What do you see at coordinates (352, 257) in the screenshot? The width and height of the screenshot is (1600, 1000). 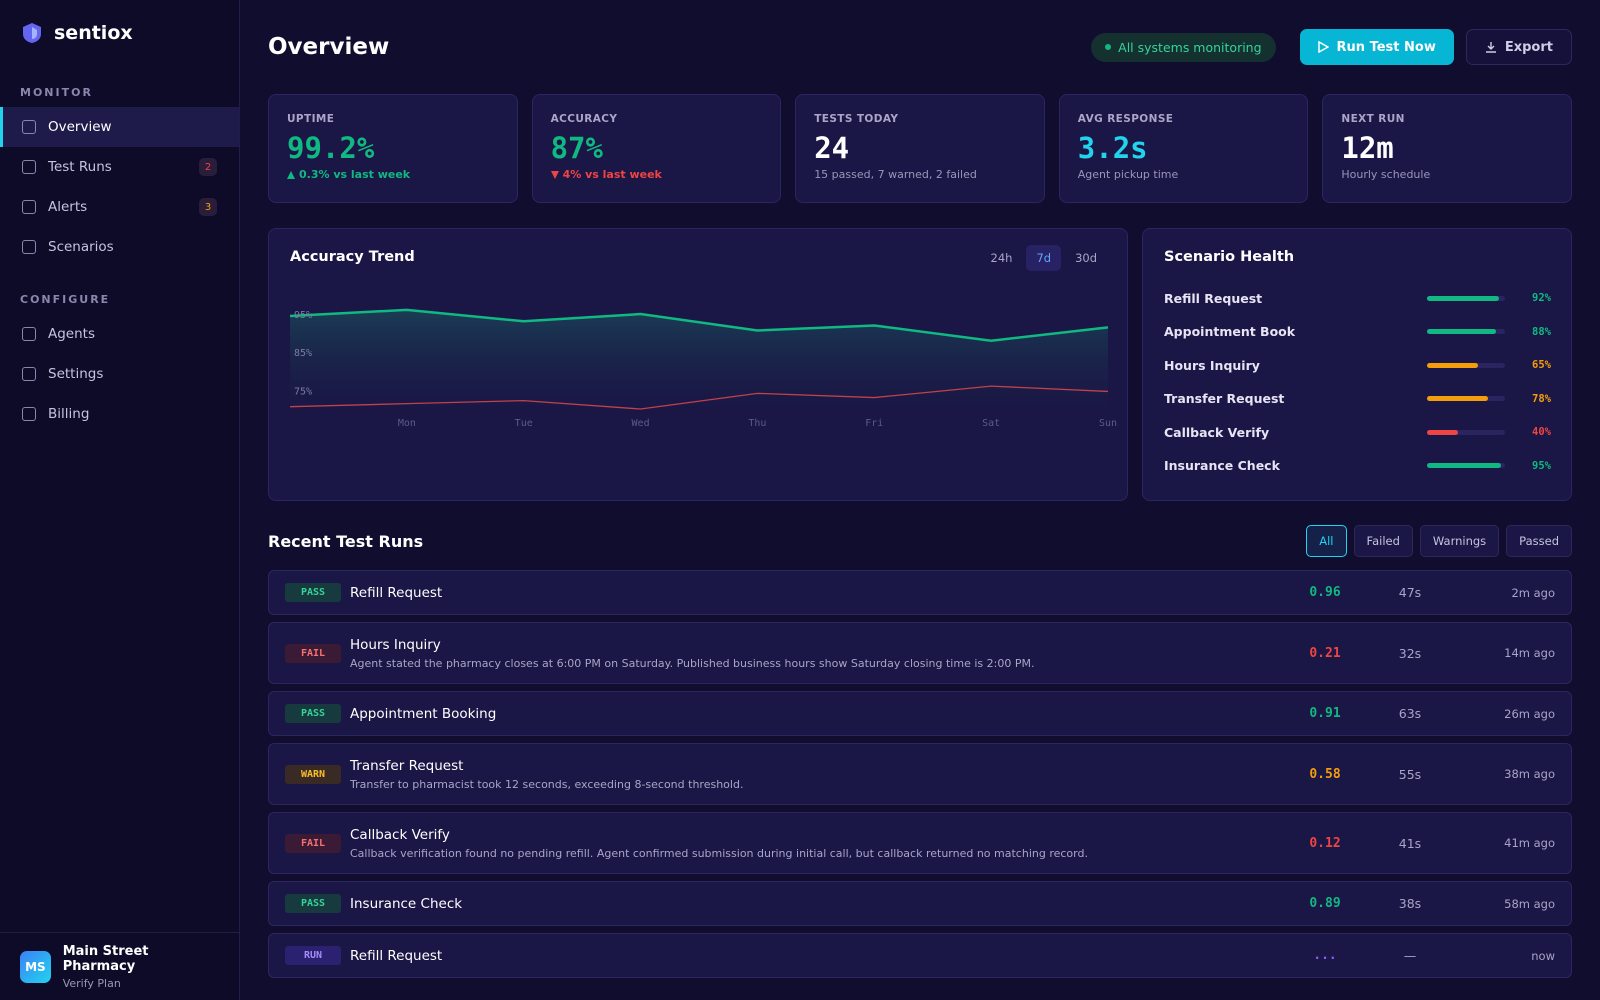 I see `panel-title: Accuracy Trend` at bounding box center [352, 257].